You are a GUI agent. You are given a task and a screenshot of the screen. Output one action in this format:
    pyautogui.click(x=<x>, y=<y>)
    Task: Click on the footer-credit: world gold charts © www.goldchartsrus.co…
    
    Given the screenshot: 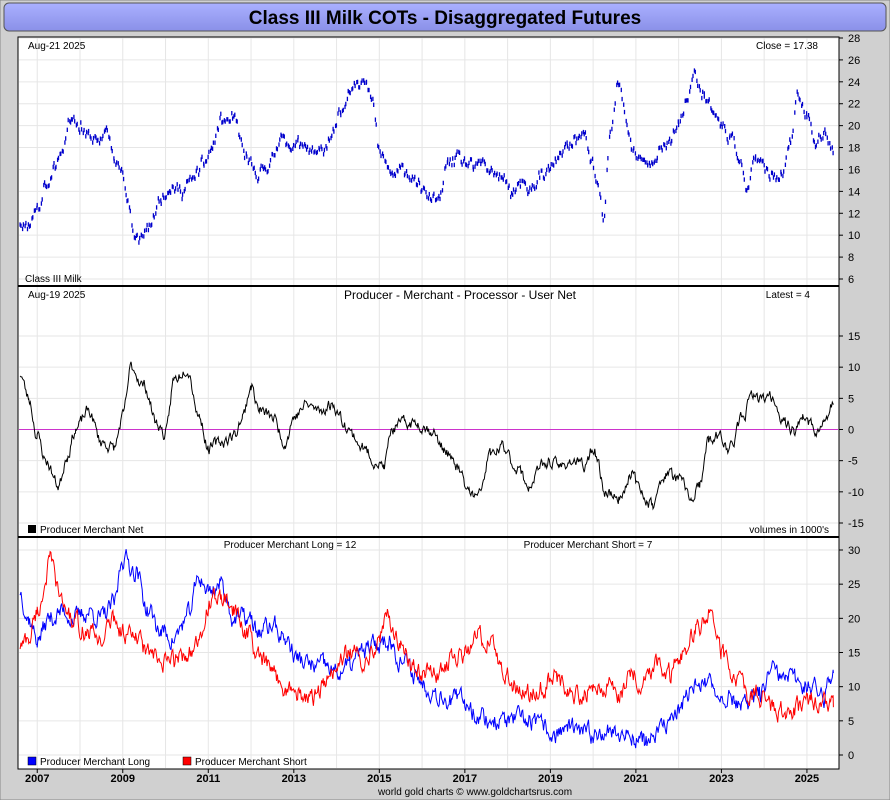 What is the action you would take?
    pyautogui.click(x=474, y=792)
    